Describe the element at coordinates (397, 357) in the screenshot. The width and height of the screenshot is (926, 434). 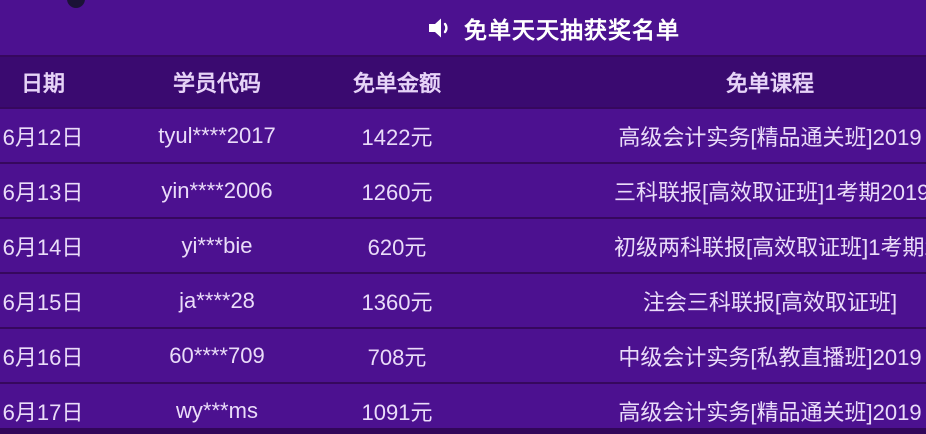
I see `amount-cell: 708元` at that location.